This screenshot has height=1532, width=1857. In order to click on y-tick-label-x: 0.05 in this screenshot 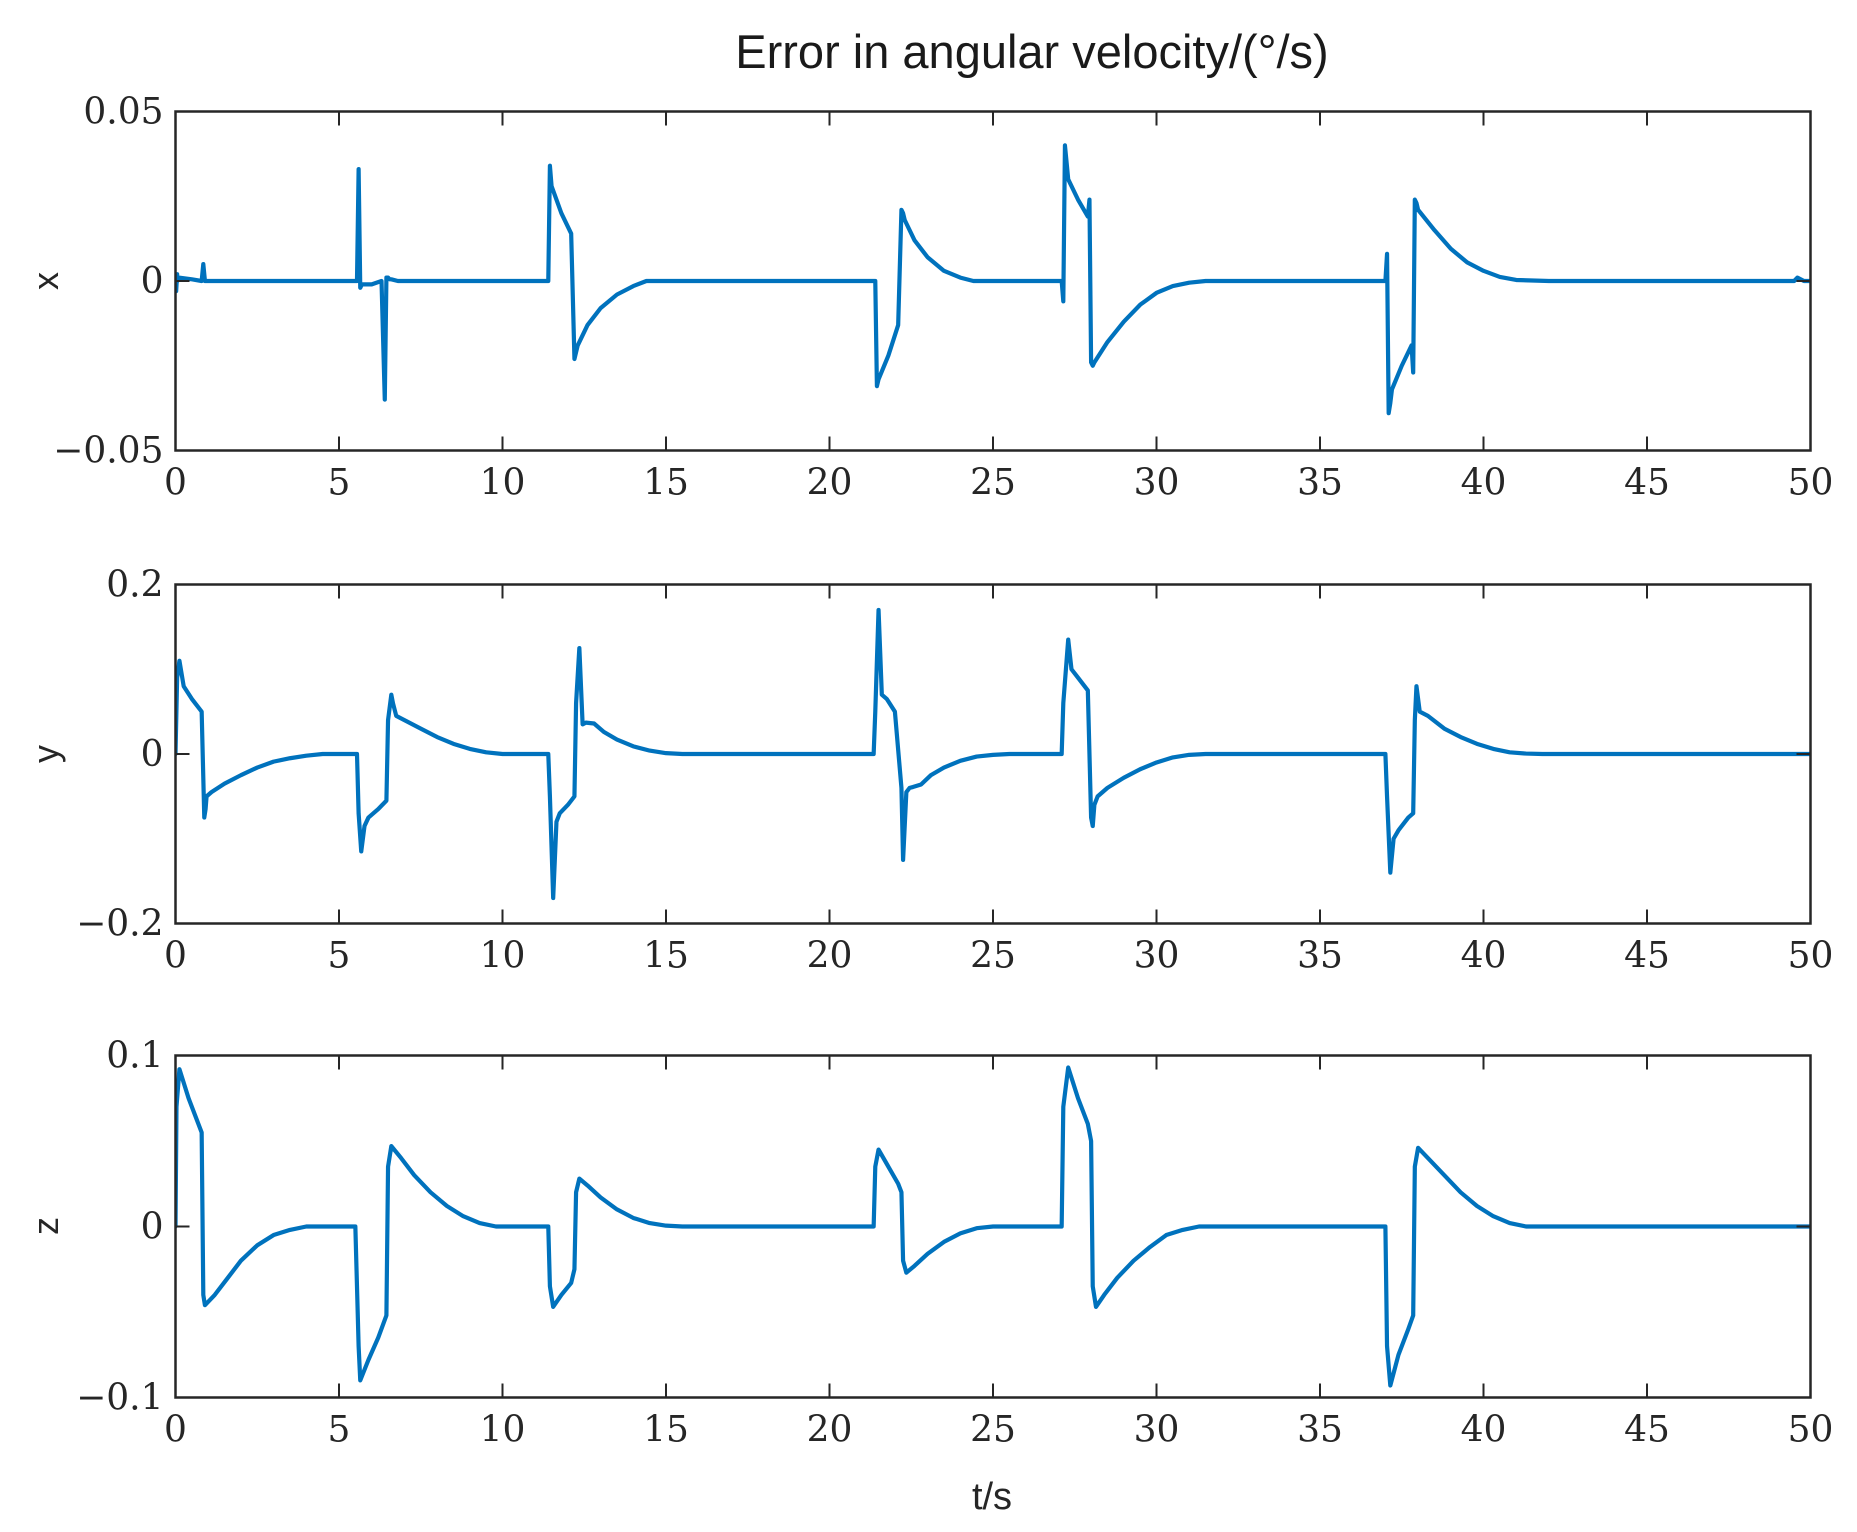, I will do `click(123, 112)`.